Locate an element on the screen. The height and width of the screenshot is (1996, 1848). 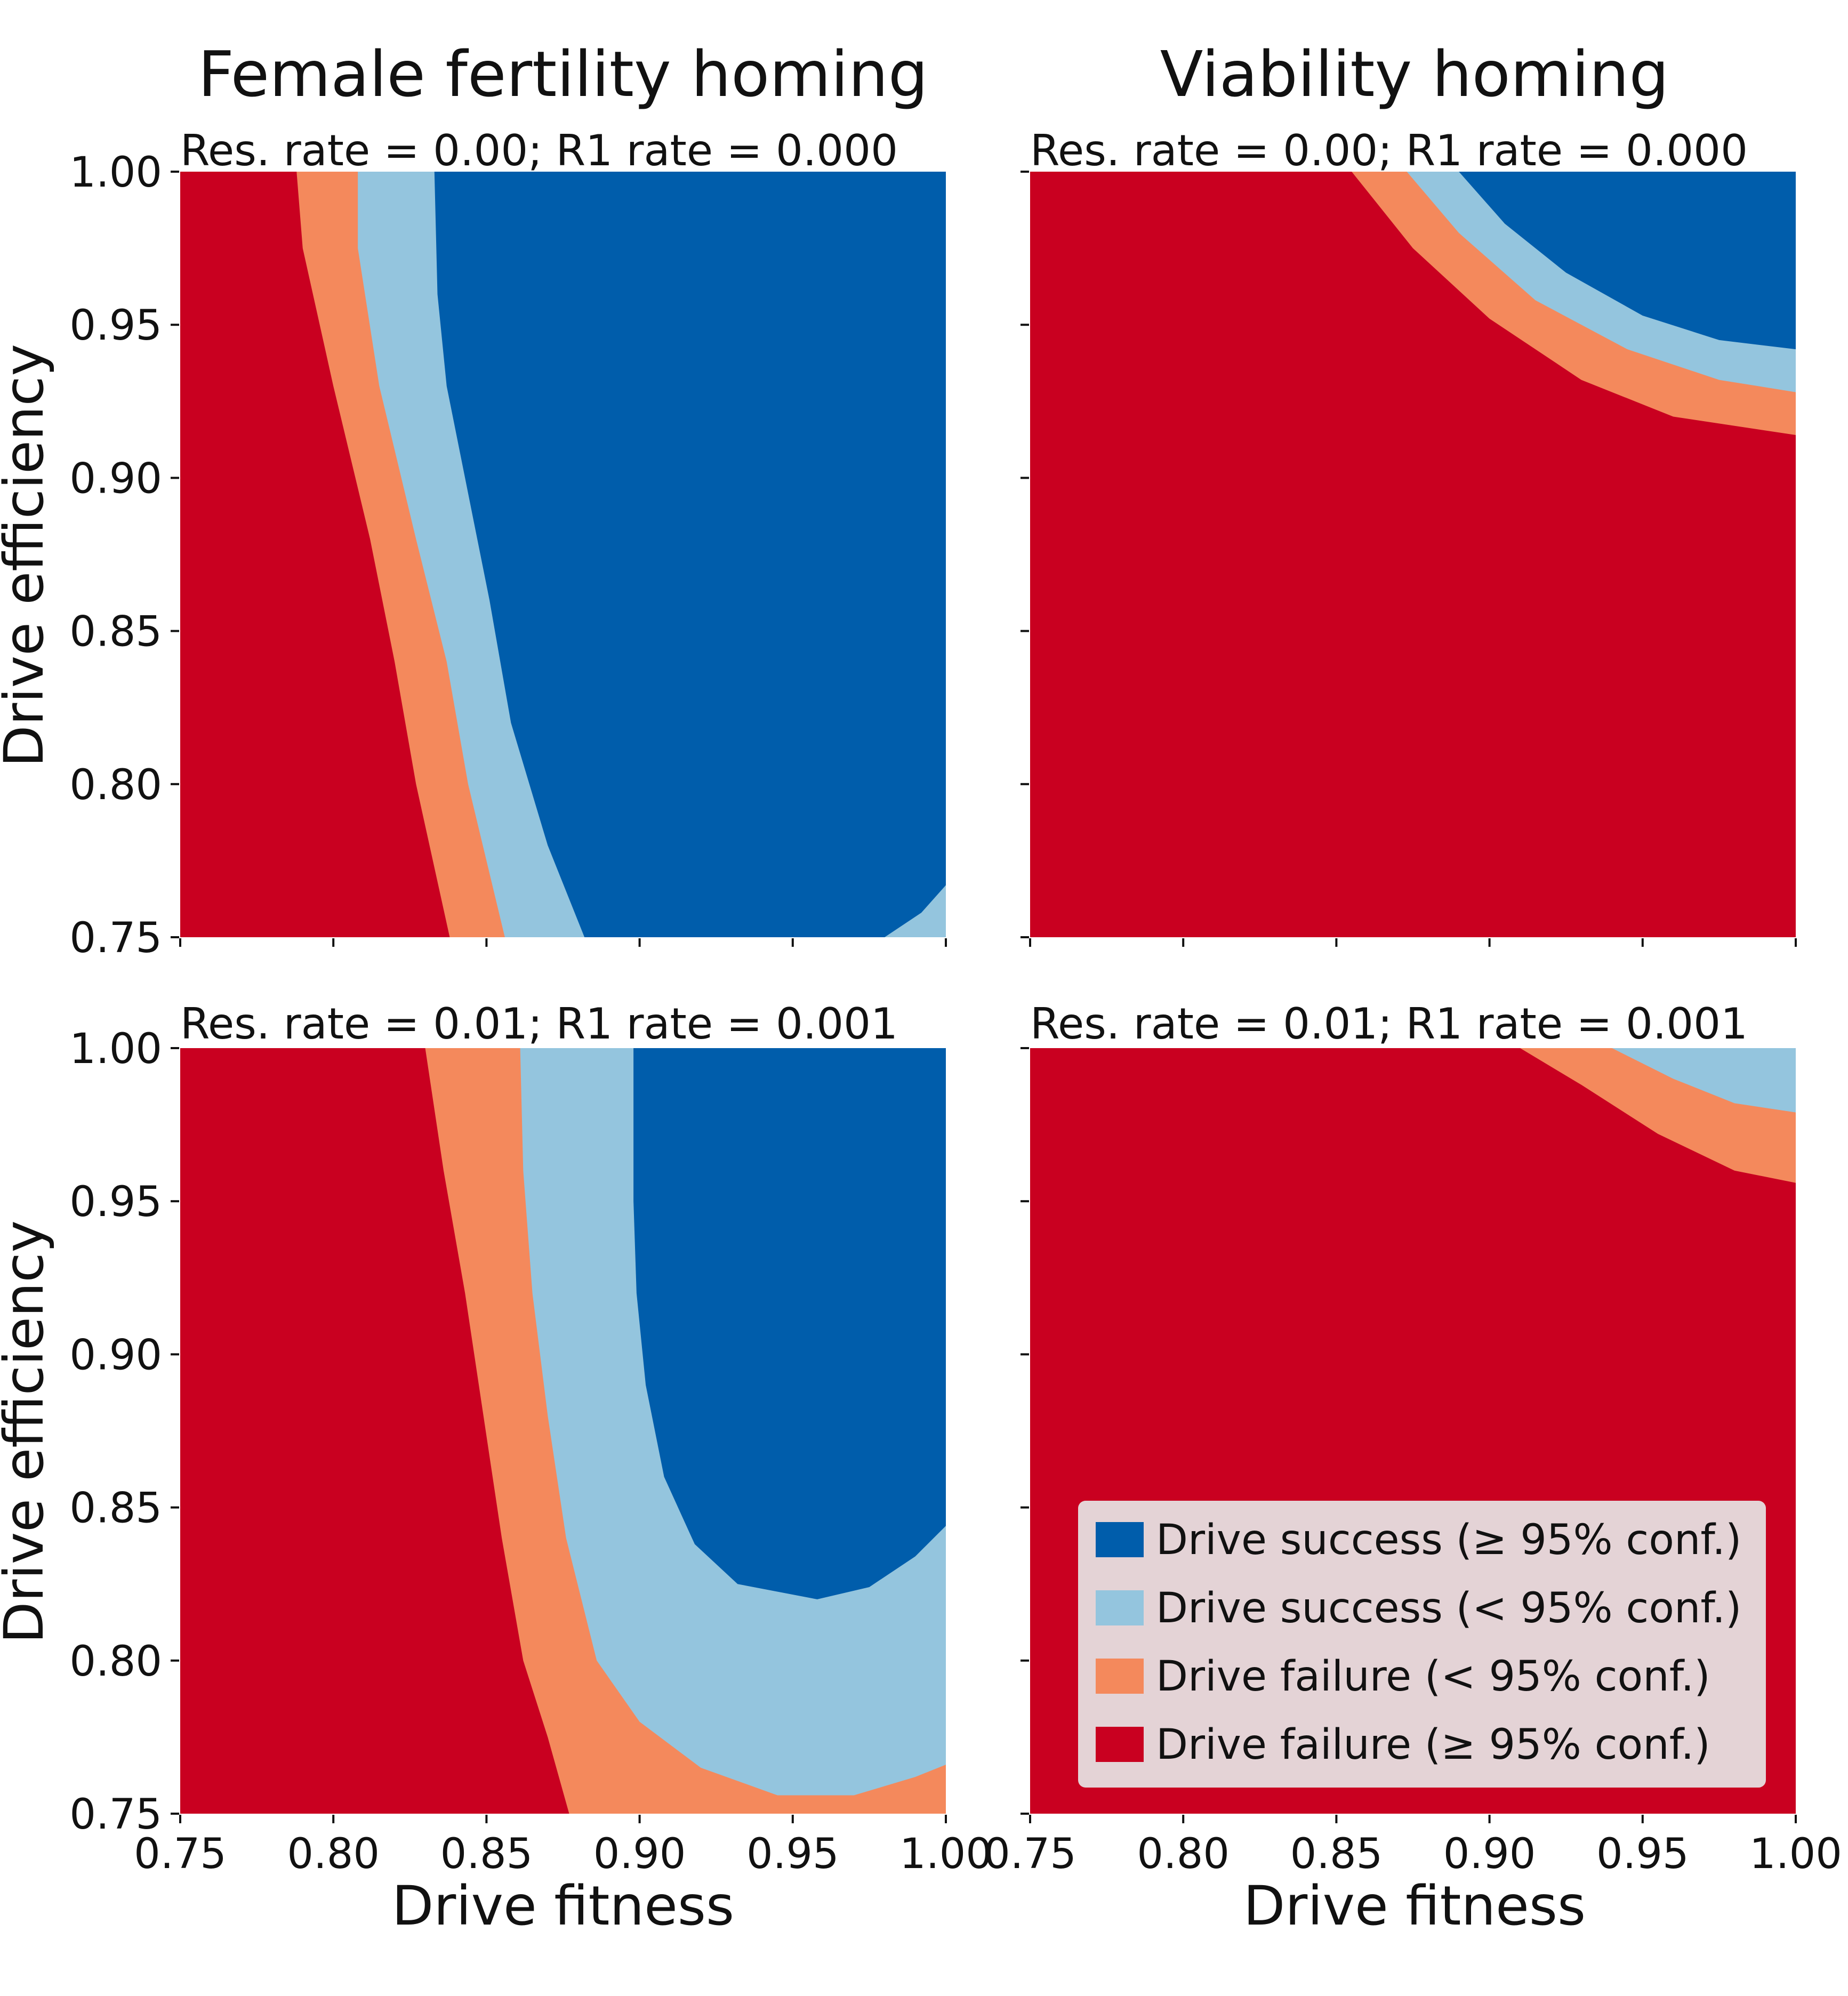
y-tick-label-bottom-left-1: 0.80 is located at coordinates (115, 1662).